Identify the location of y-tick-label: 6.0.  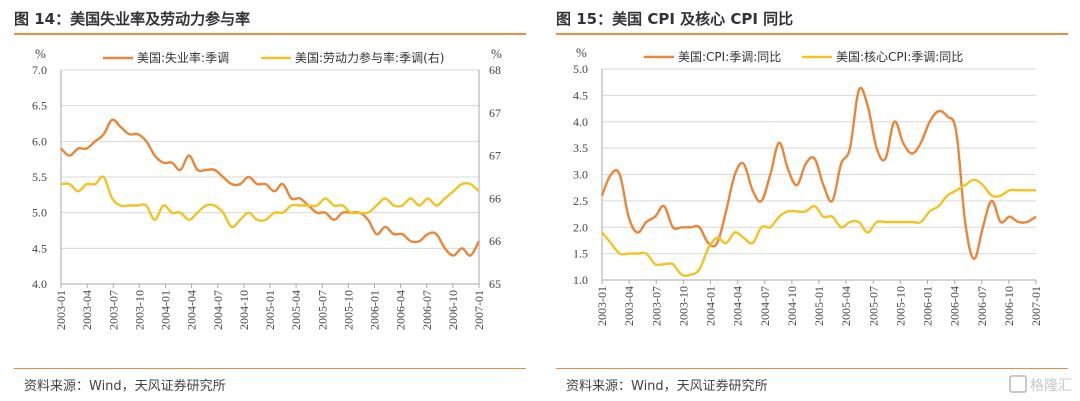
(39, 141).